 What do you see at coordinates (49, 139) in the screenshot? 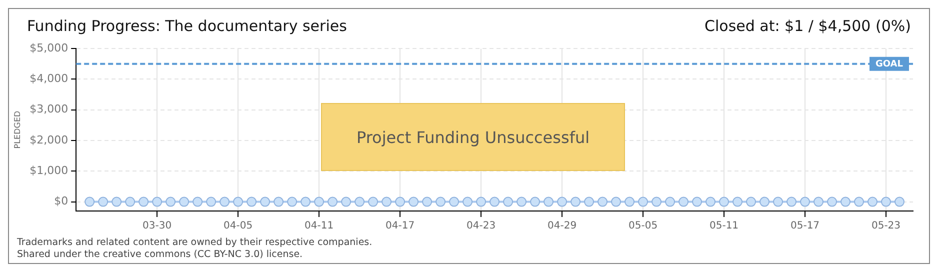
I see `y-tick-label: $2,000` at bounding box center [49, 139].